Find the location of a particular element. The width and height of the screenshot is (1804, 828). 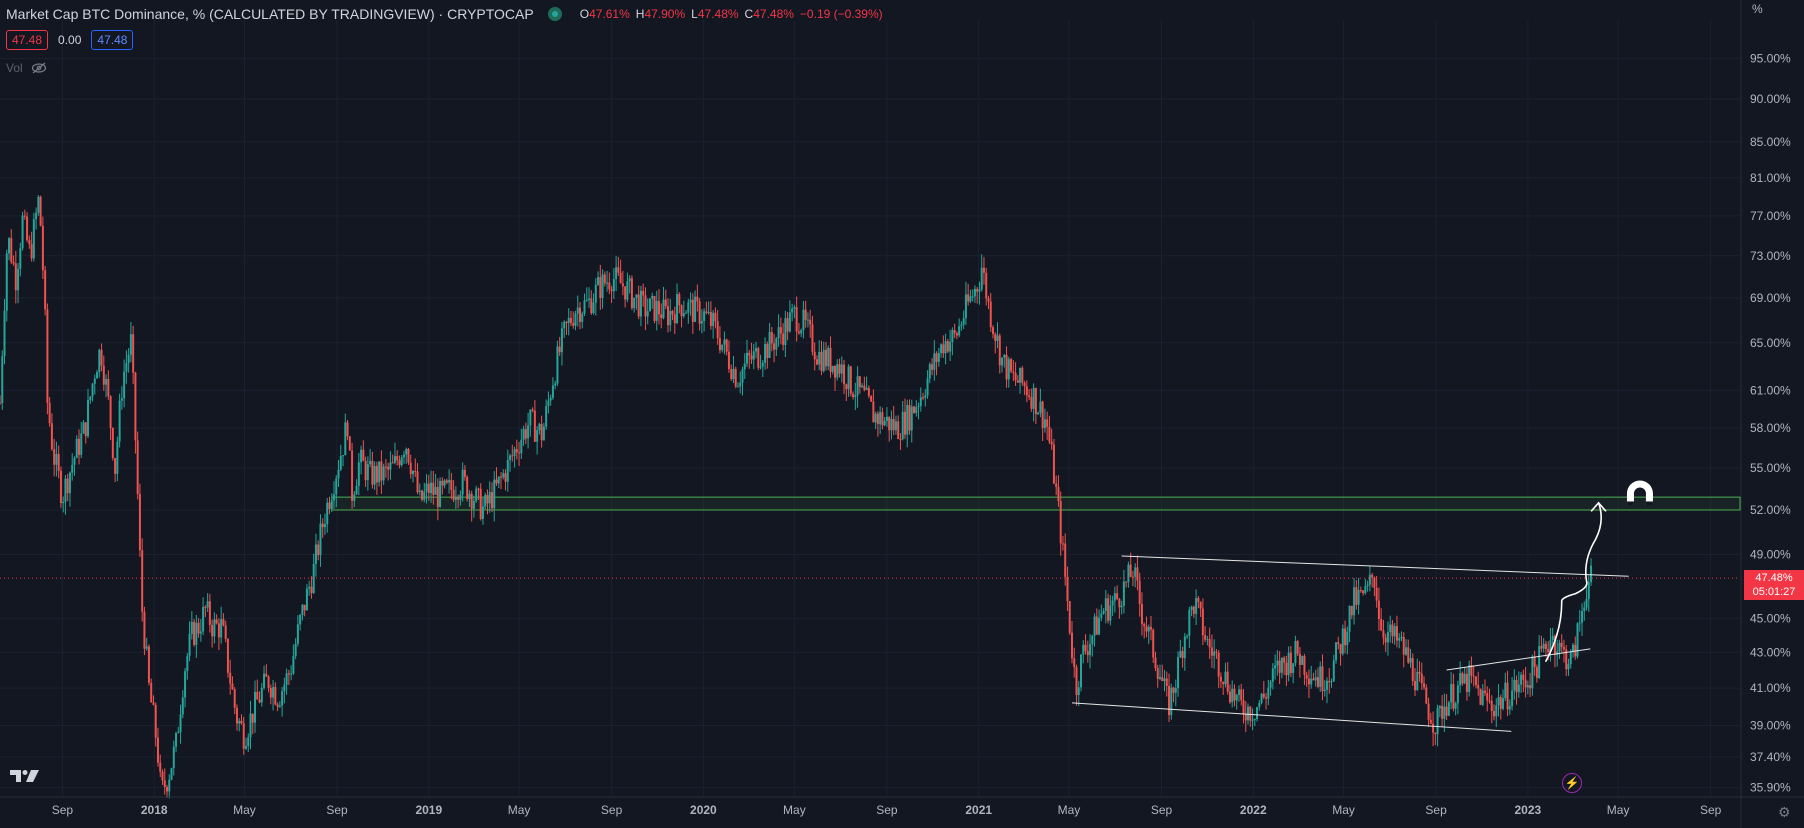

y-tick-label: 55.00% is located at coordinates (1770, 468).